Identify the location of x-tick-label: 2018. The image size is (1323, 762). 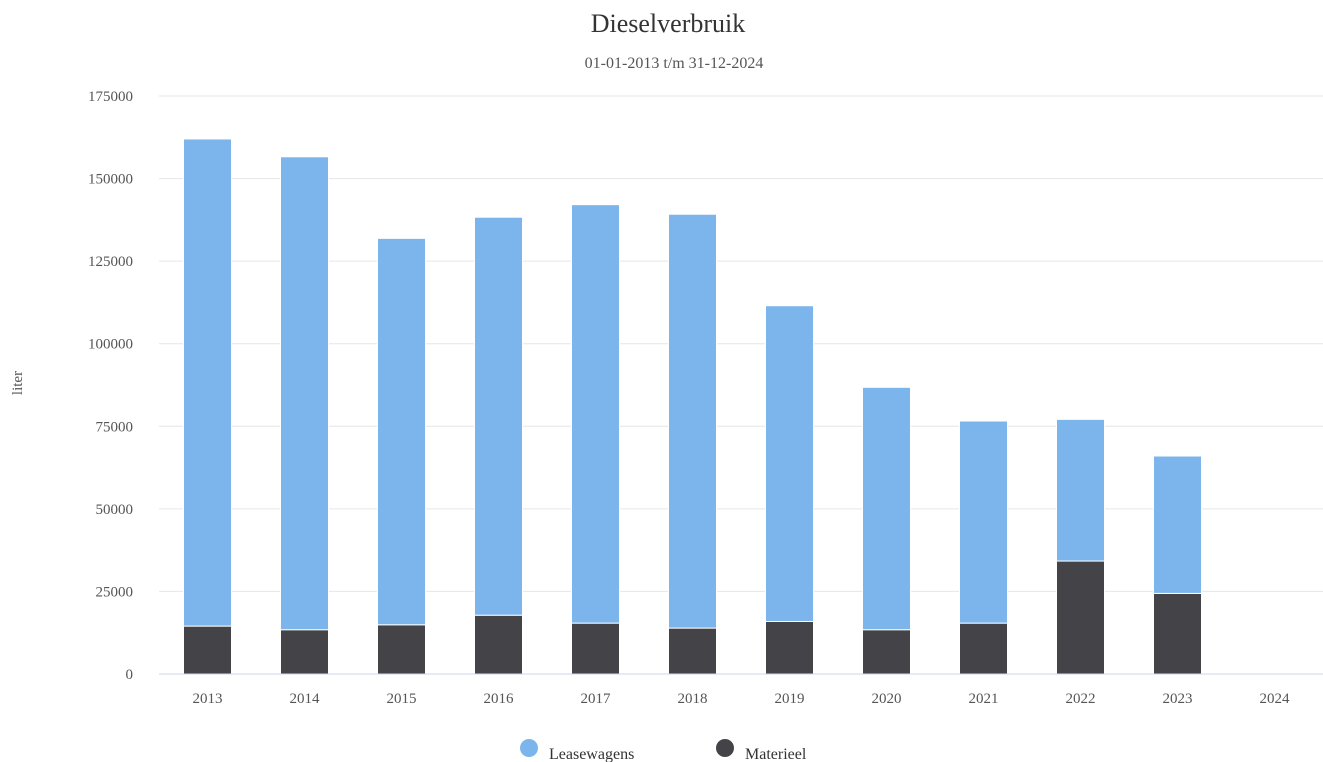
(693, 699).